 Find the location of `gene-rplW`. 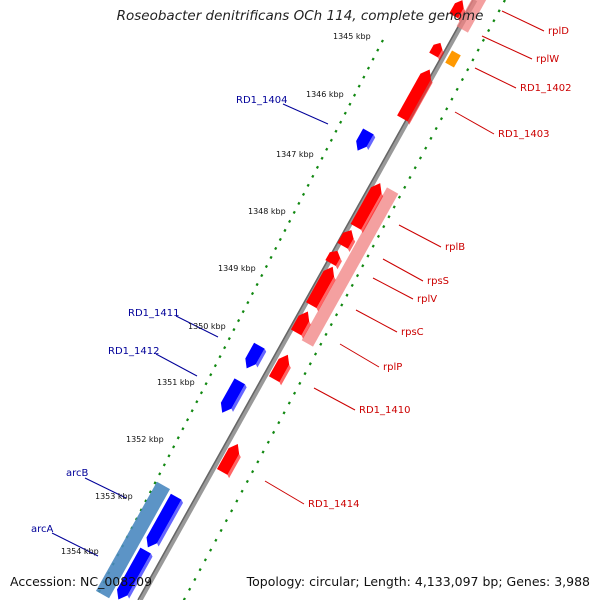

gene-rplW is located at coordinates (436, 50).